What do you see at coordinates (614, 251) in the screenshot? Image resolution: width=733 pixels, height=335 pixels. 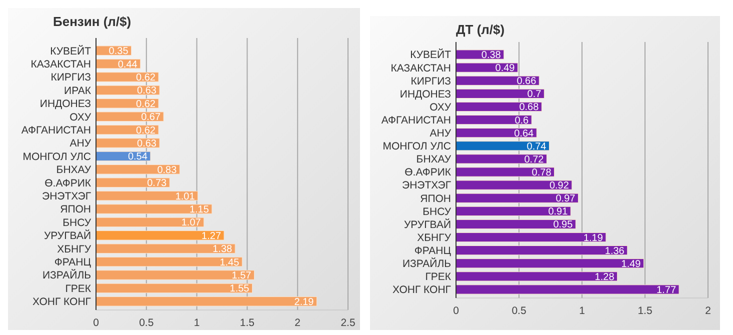 I see `data-label: 1.36` at bounding box center [614, 251].